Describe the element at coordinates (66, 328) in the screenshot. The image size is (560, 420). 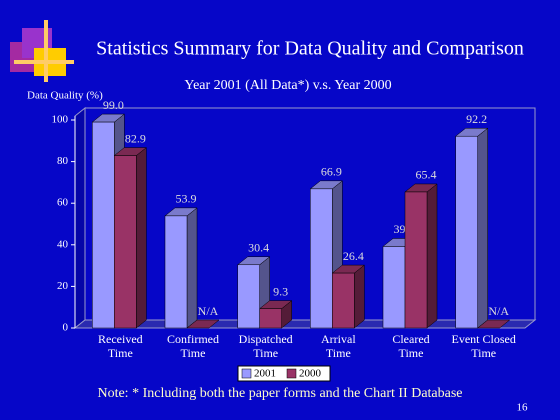
I see `y-tick-label: 0` at that location.